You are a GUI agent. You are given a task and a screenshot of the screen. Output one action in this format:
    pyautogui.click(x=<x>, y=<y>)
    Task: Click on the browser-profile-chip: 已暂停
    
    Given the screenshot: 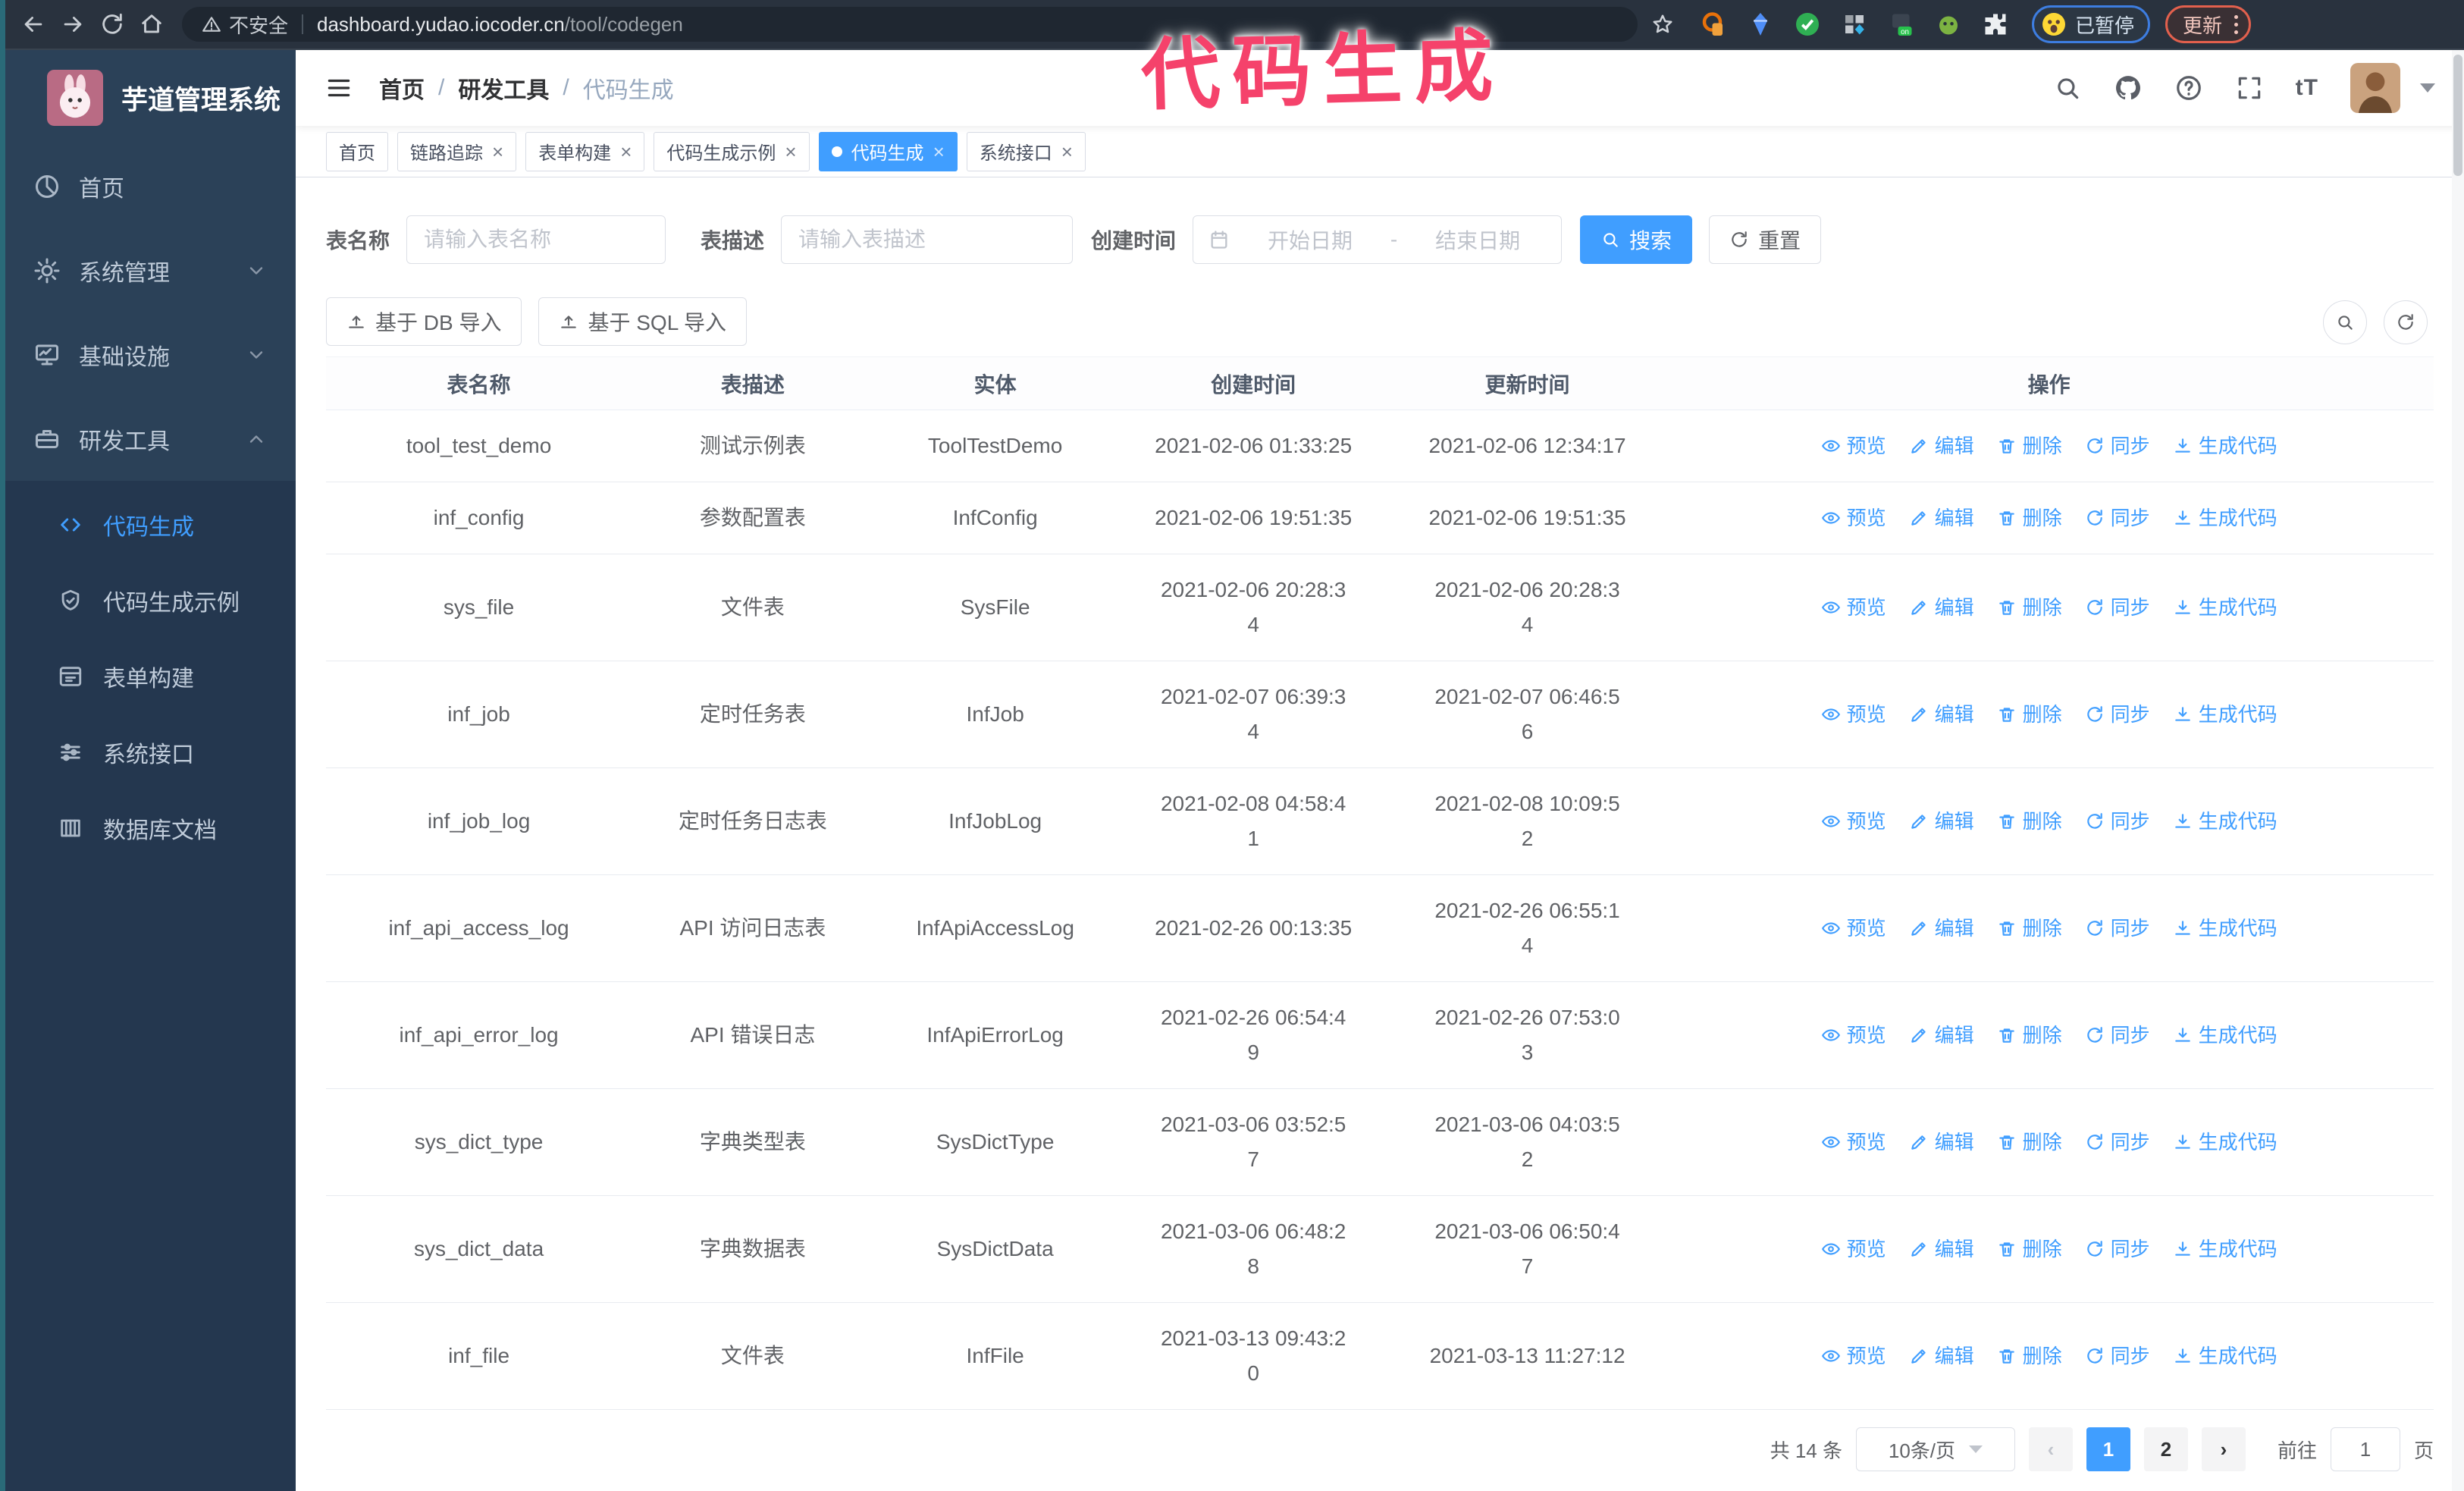 What is the action you would take?
    pyautogui.click(x=2091, y=24)
    